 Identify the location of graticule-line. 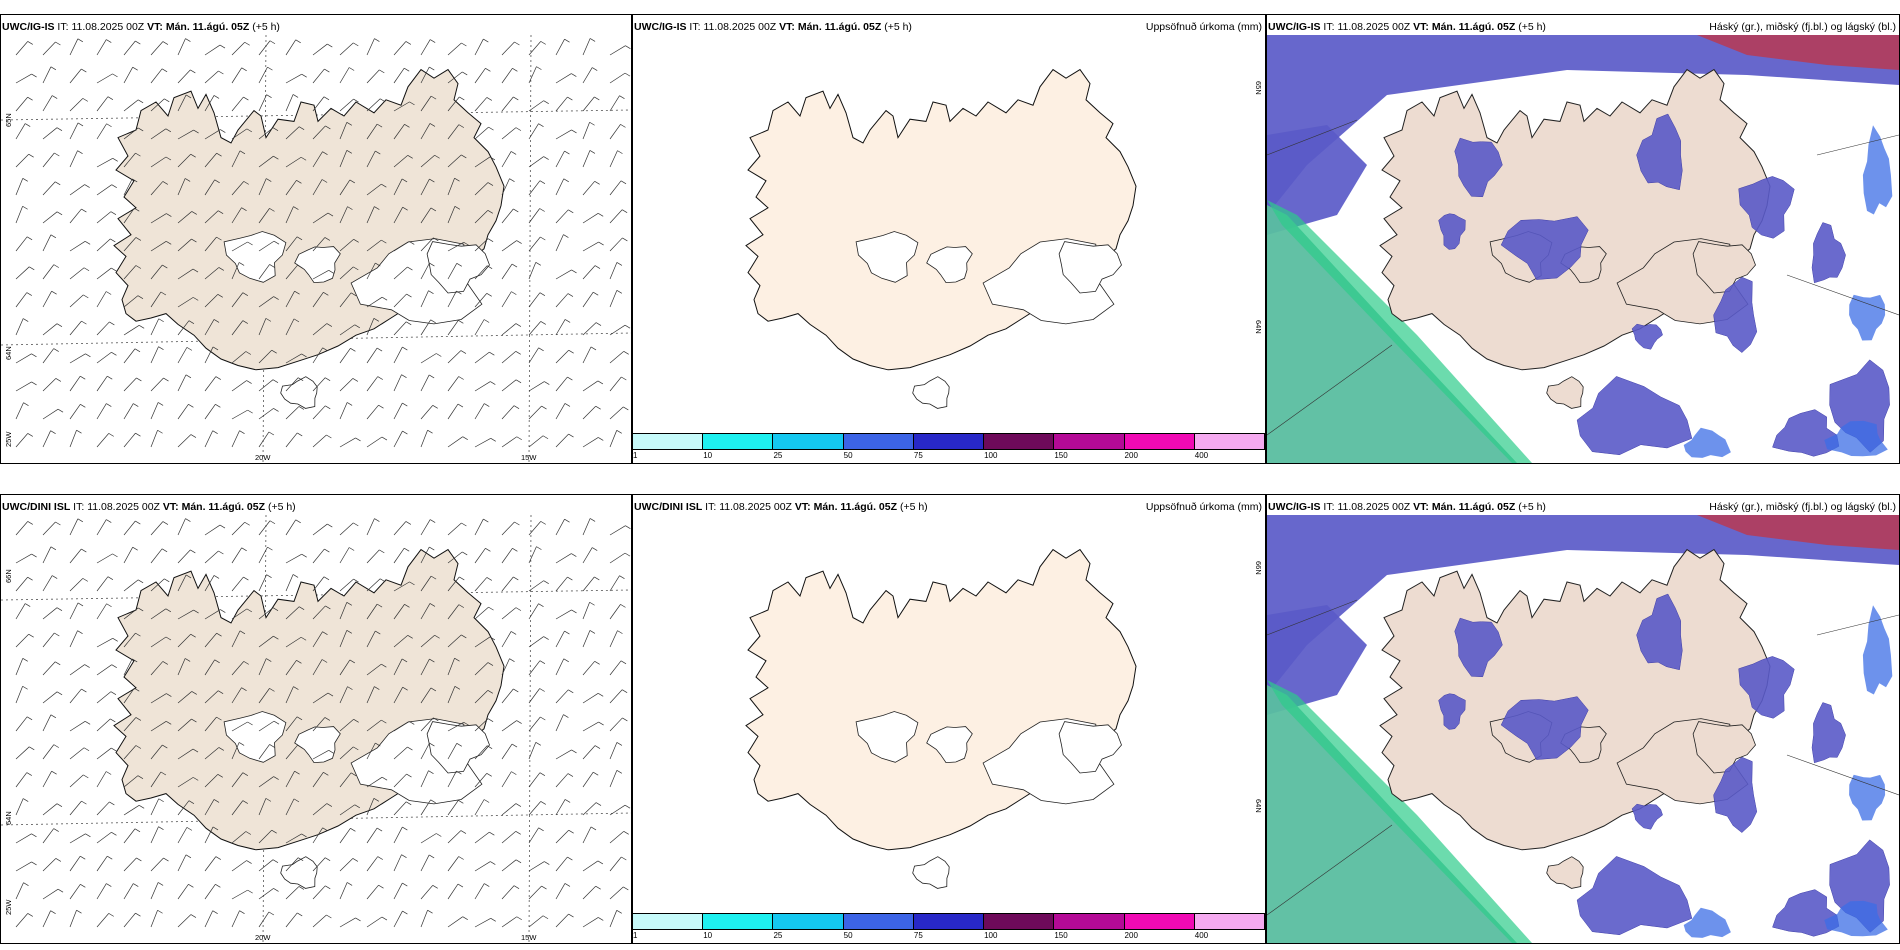
(530, 248).